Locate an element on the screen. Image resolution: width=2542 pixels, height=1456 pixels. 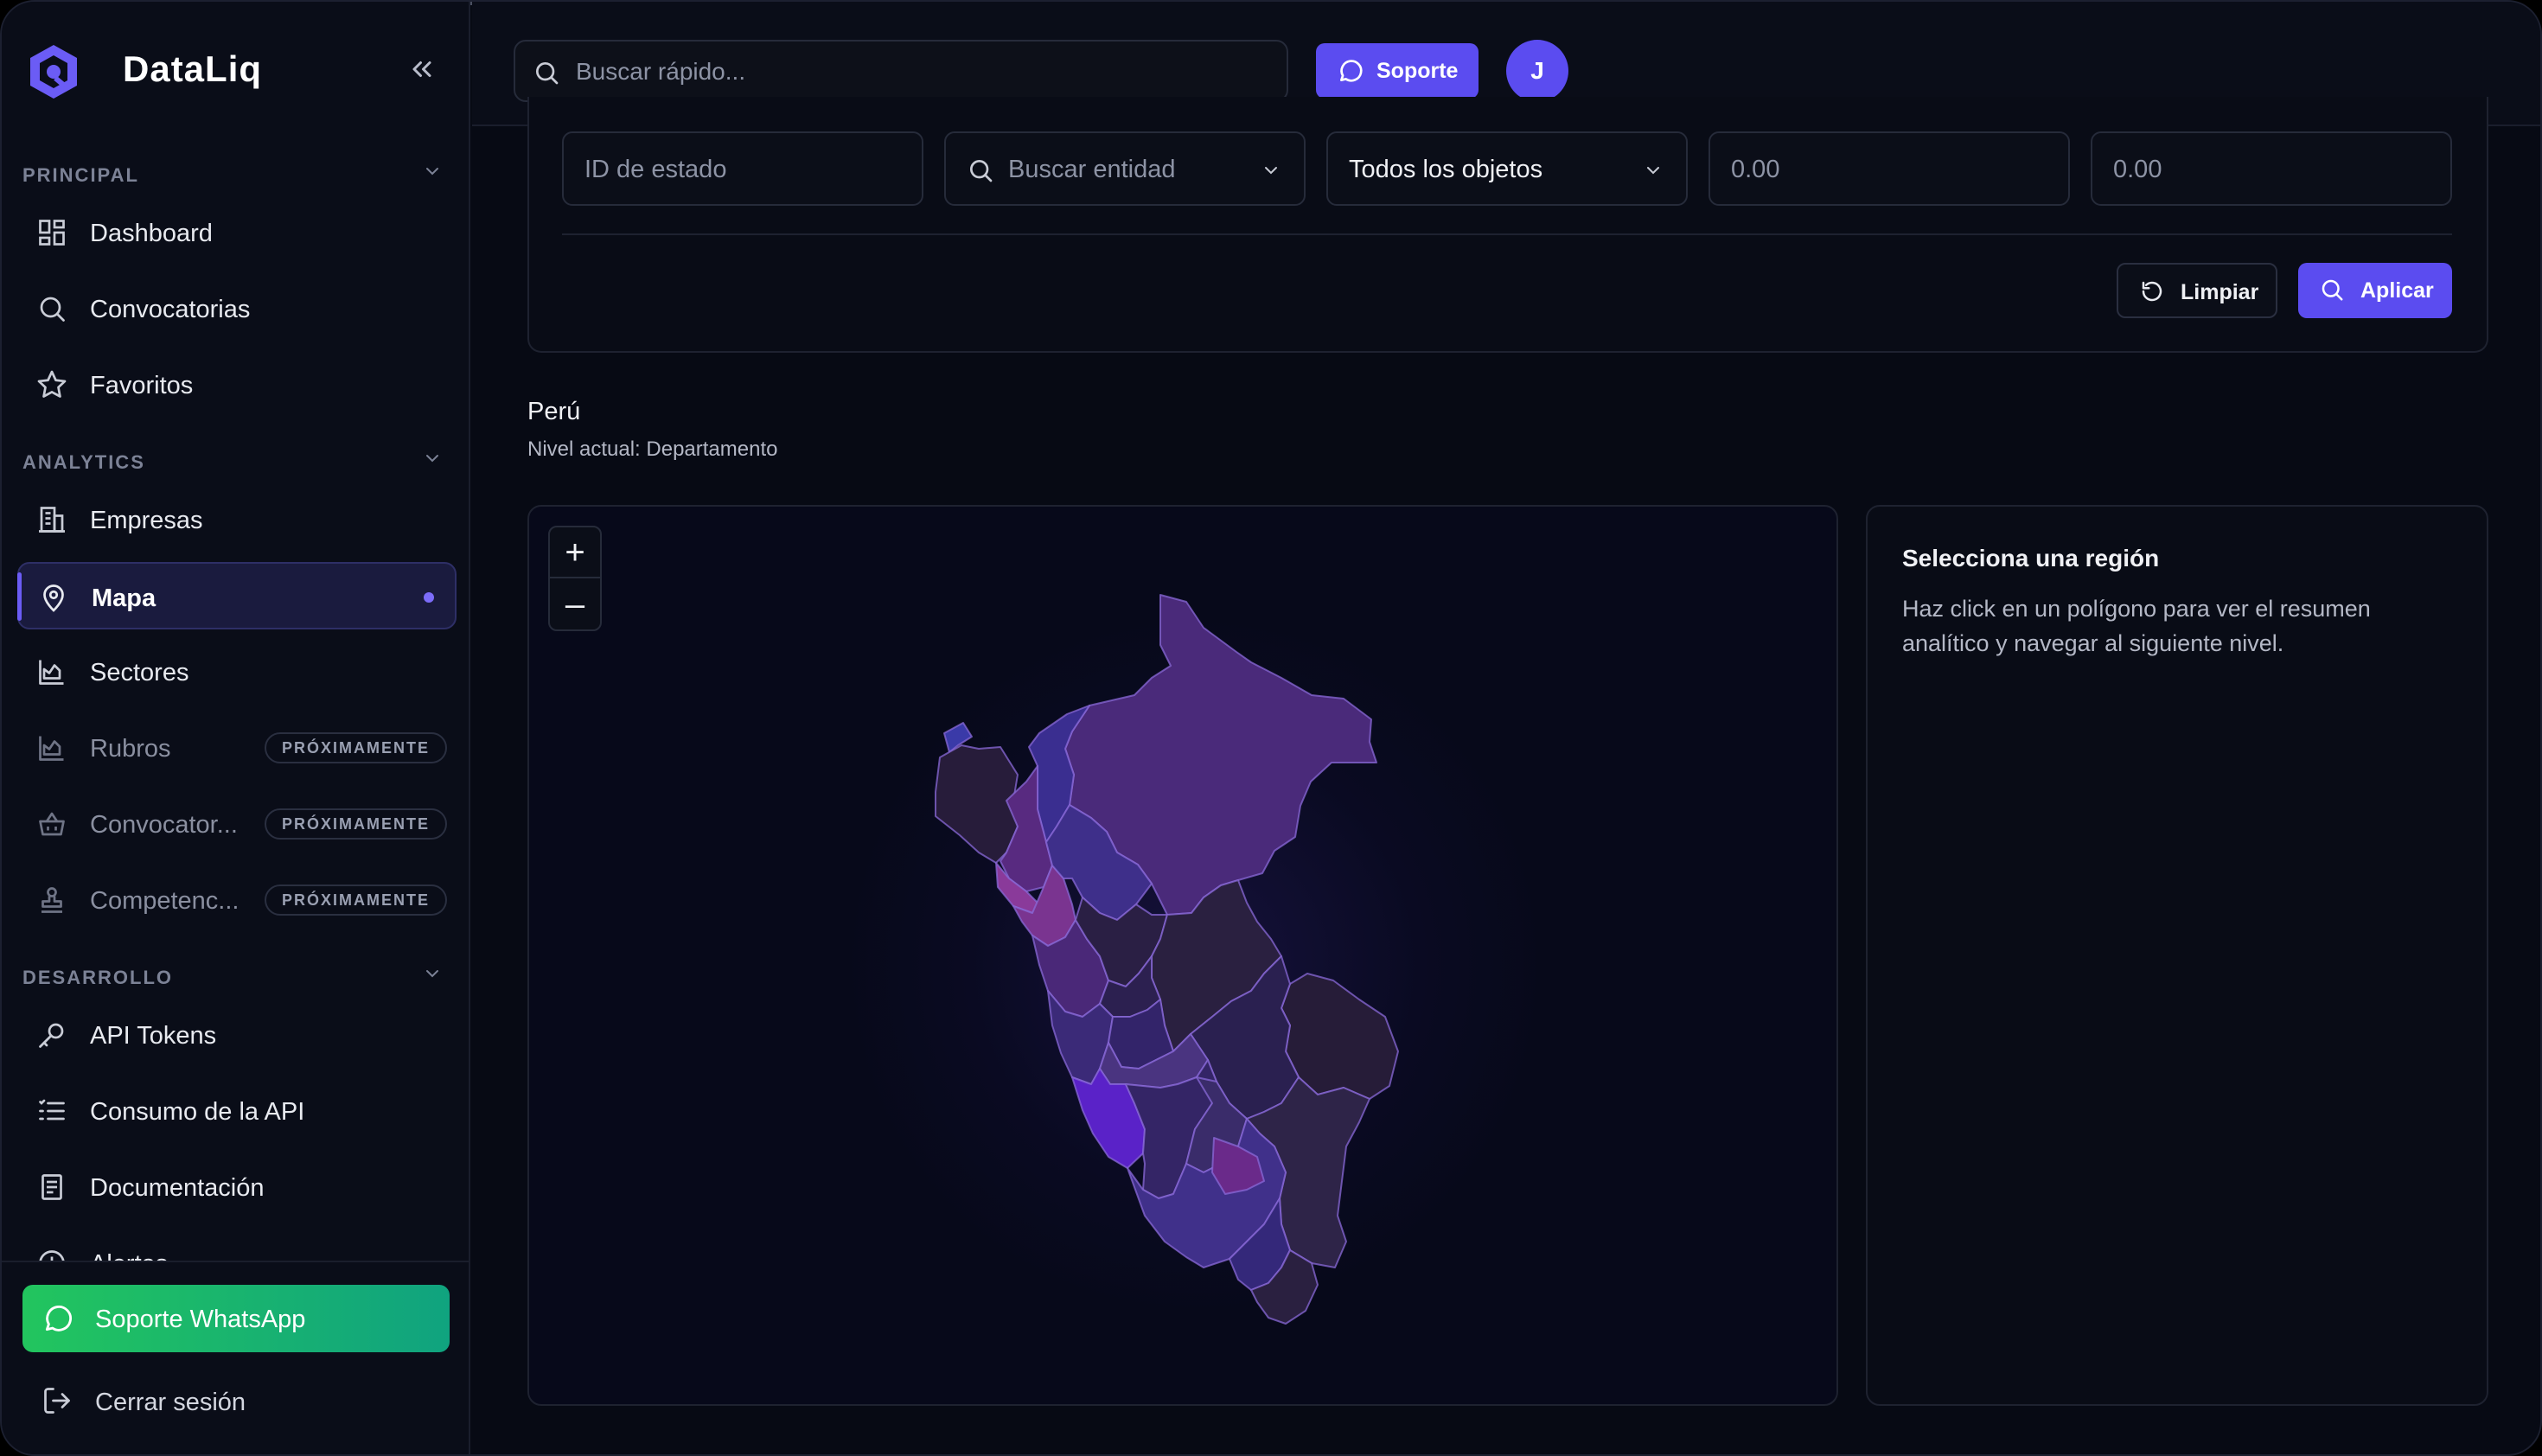
apply-filters-button: Aplicar is located at coordinates (2375, 290).